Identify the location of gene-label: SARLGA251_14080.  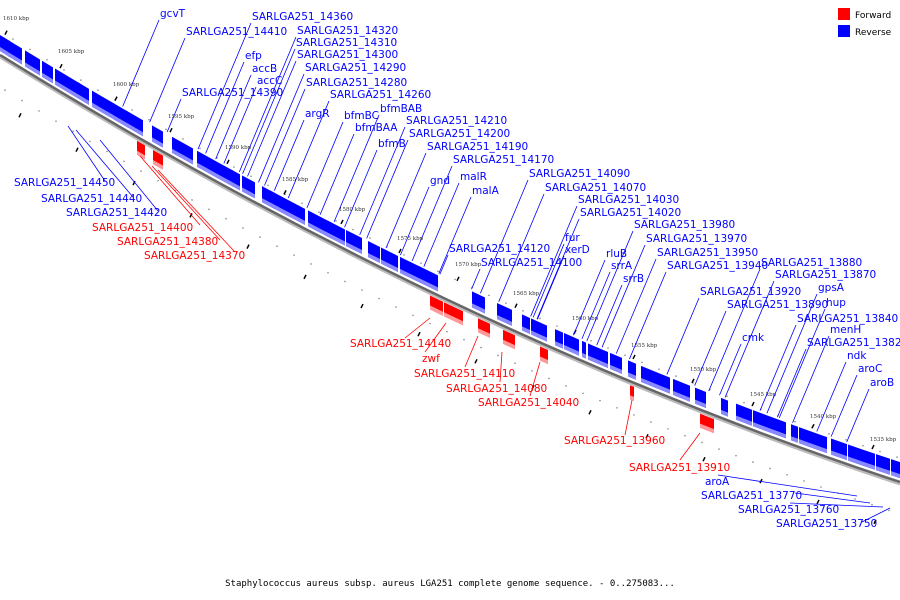
(496, 389).